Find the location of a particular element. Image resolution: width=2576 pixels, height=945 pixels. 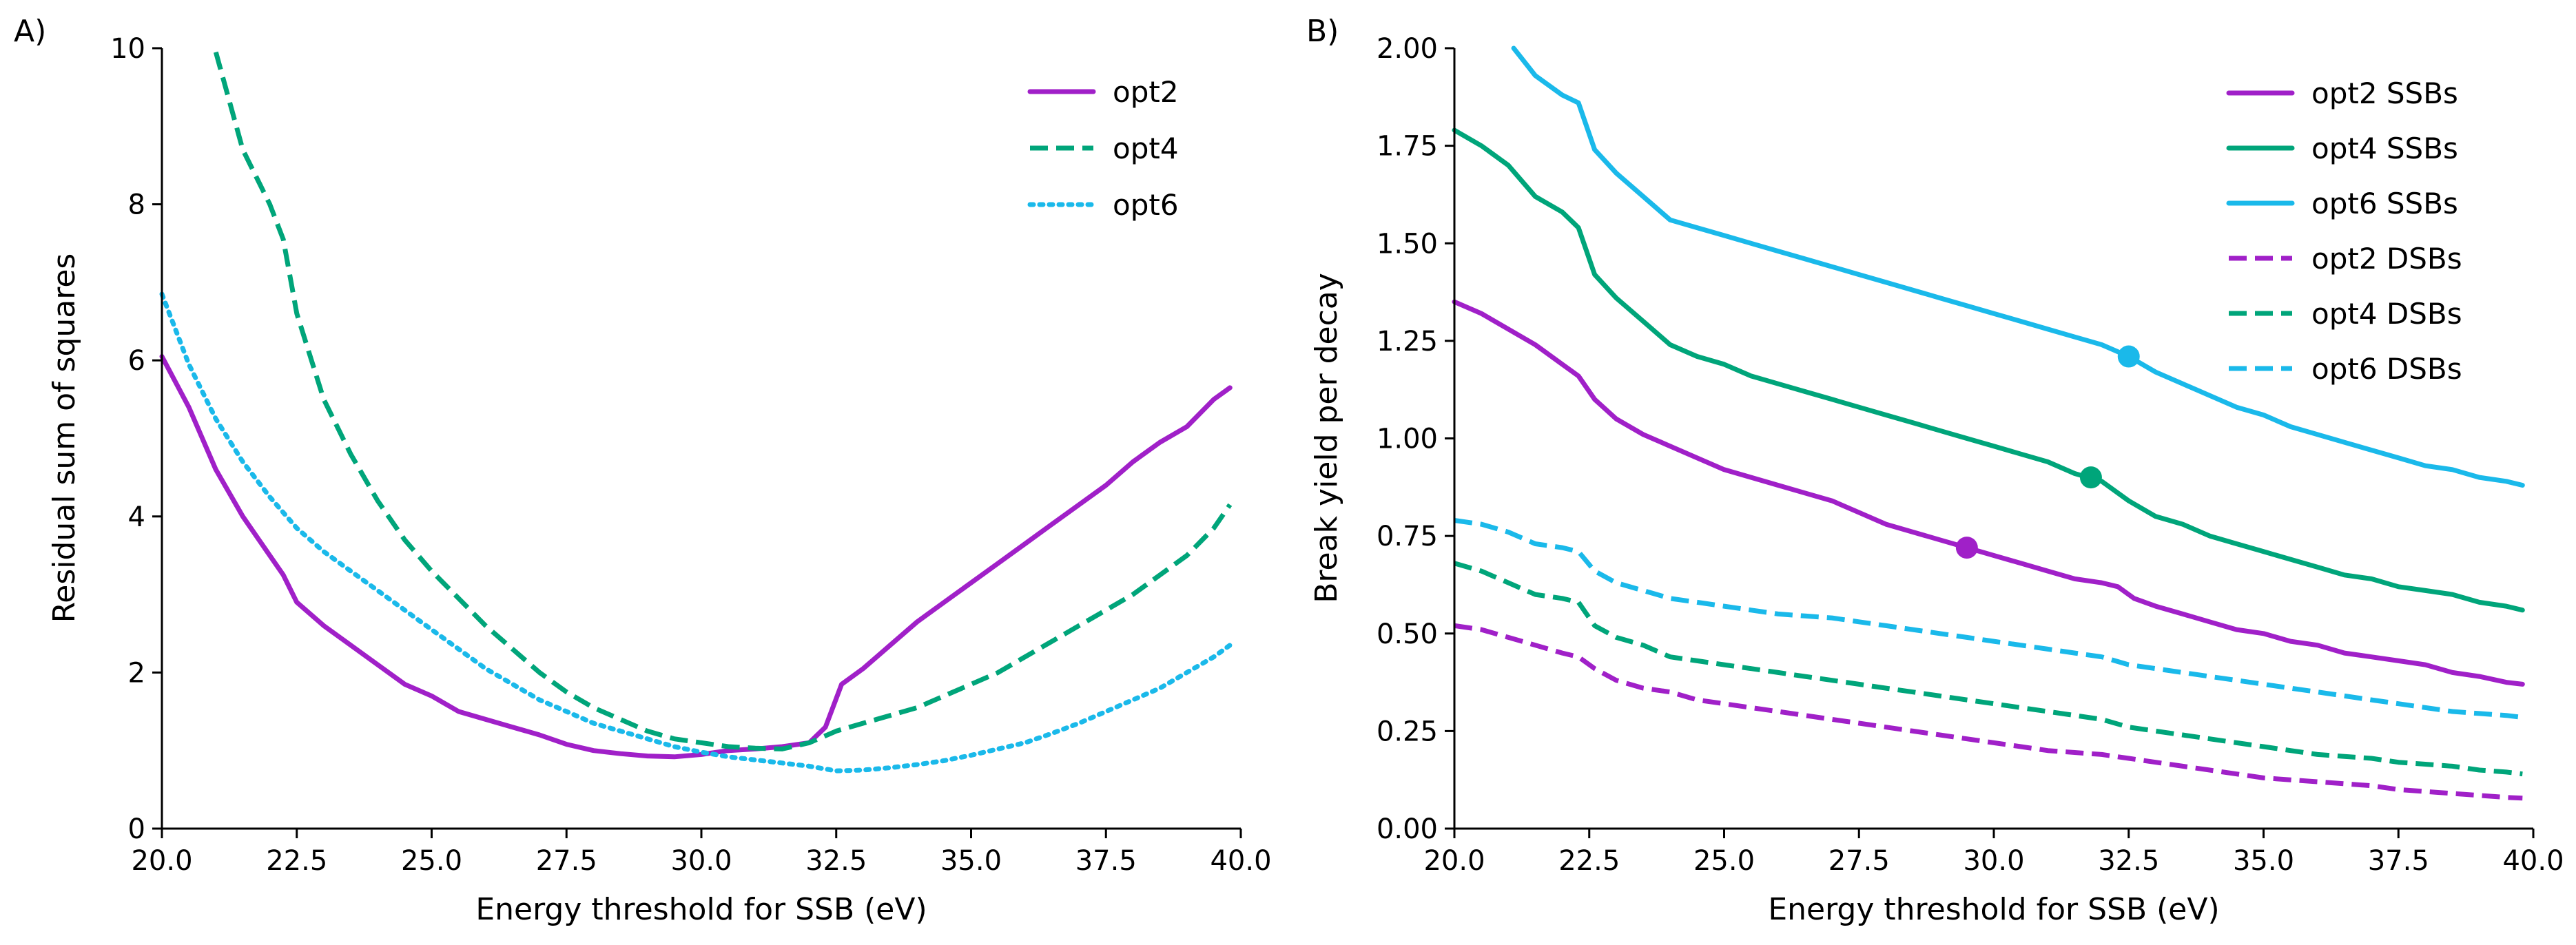

legend-label-opt6: opt6 is located at coordinates (1146, 205).